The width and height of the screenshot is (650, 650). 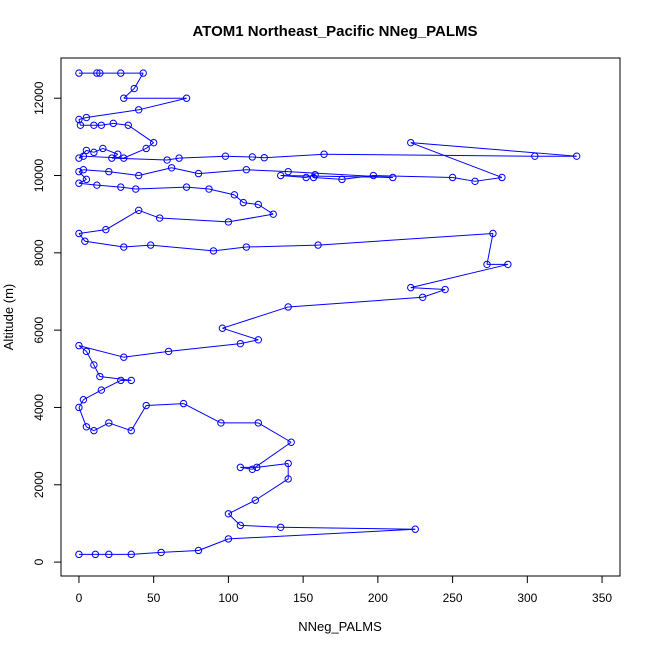 What do you see at coordinates (8, 317) in the screenshot?
I see `y-axis-label: Altitude (m)` at bounding box center [8, 317].